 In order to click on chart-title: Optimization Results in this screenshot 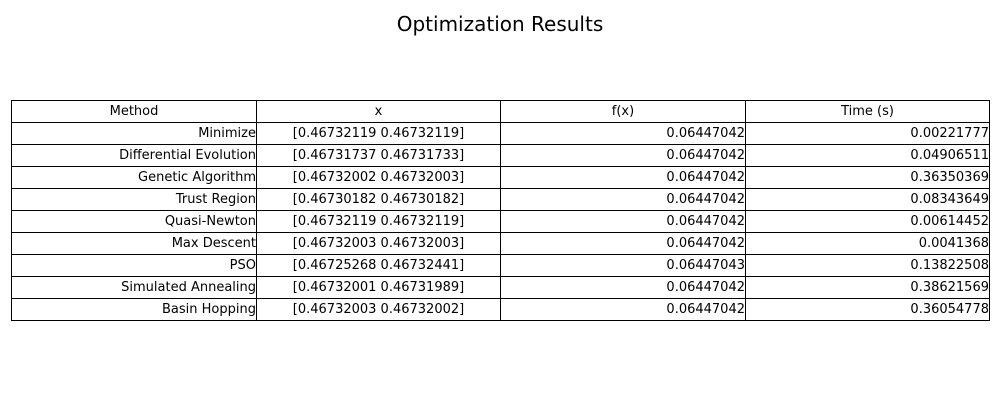, I will do `click(500, 24)`.